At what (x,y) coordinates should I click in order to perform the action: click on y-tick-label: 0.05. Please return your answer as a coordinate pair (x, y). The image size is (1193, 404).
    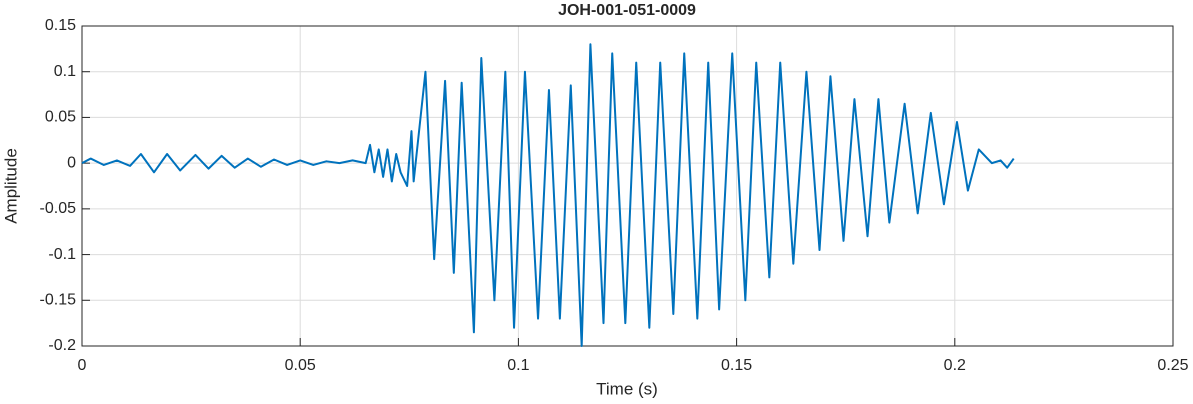
    Looking at the image, I should click on (60, 117).